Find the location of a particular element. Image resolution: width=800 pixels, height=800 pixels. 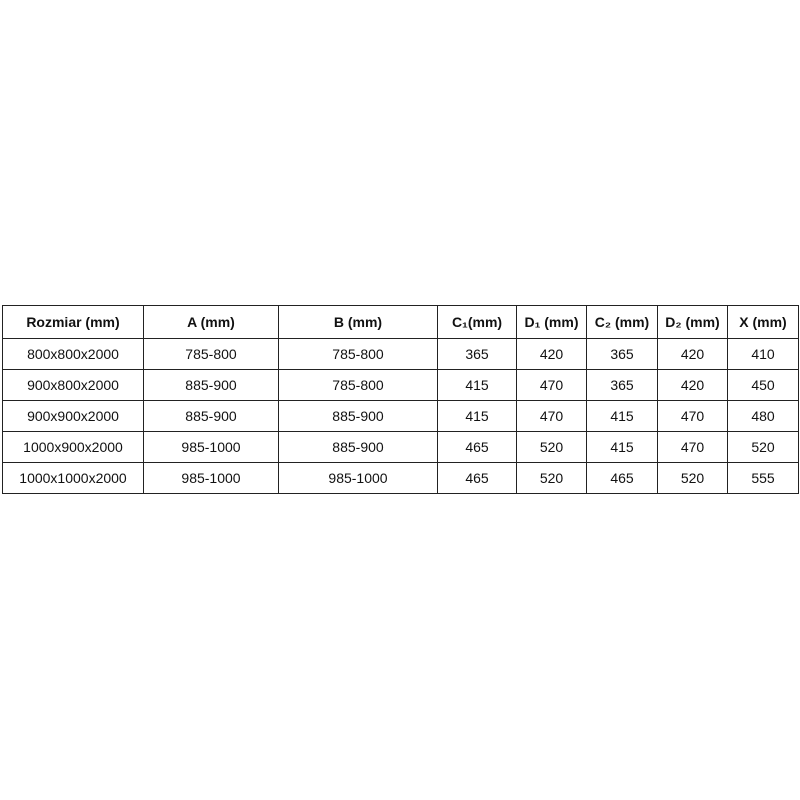

column-header: A (mm) is located at coordinates (211, 322).